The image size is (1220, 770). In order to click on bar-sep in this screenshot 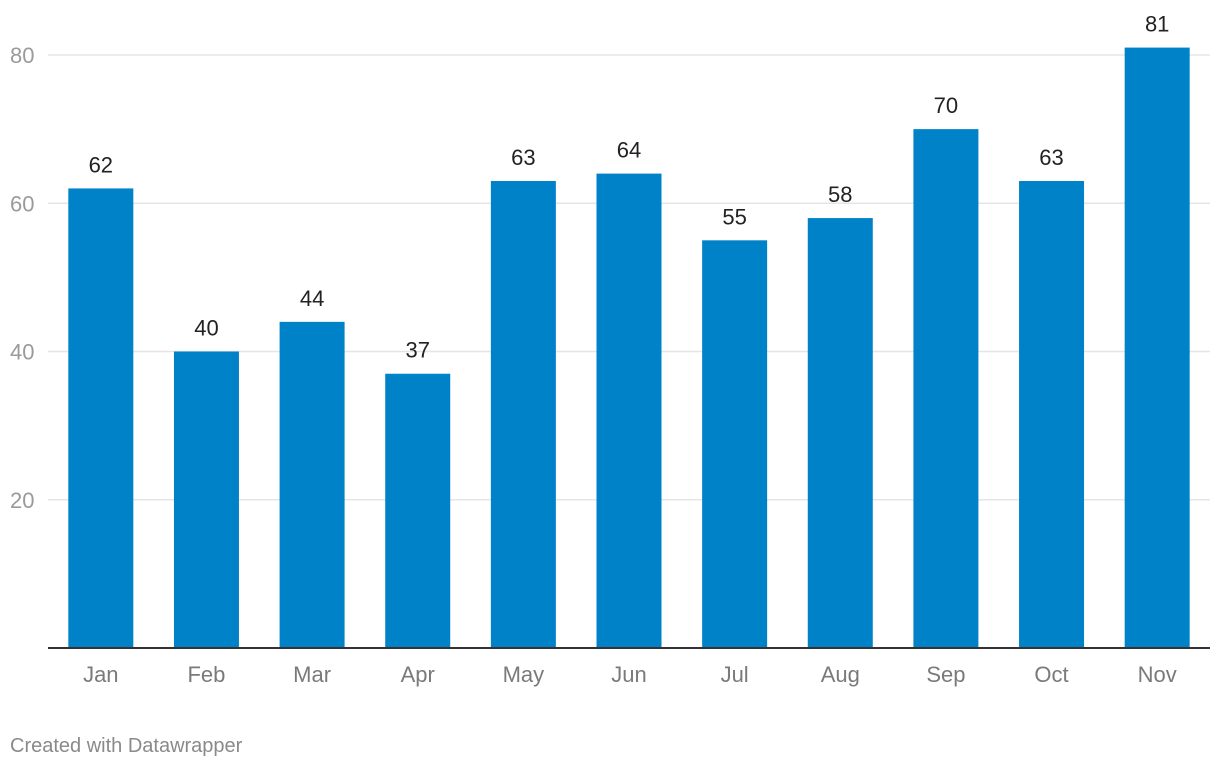, I will do `click(946, 388)`.